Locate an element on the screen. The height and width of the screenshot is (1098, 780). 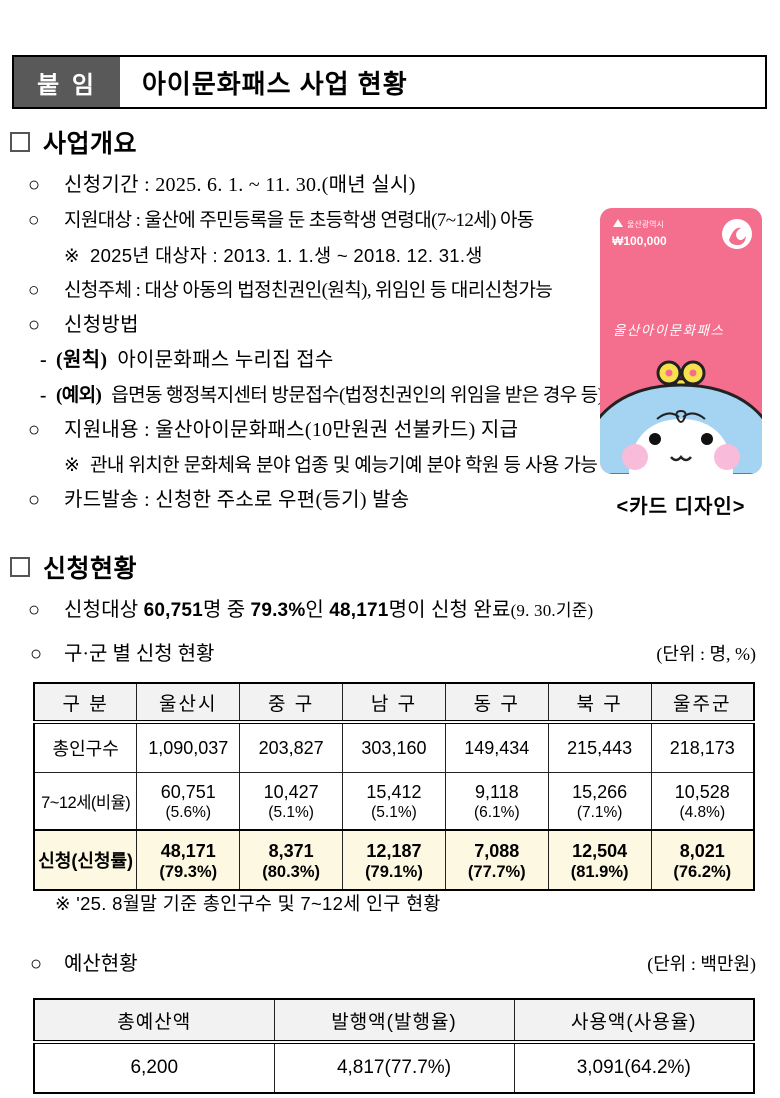
table-cell: 8,371 (80.3%) is located at coordinates (291, 860).